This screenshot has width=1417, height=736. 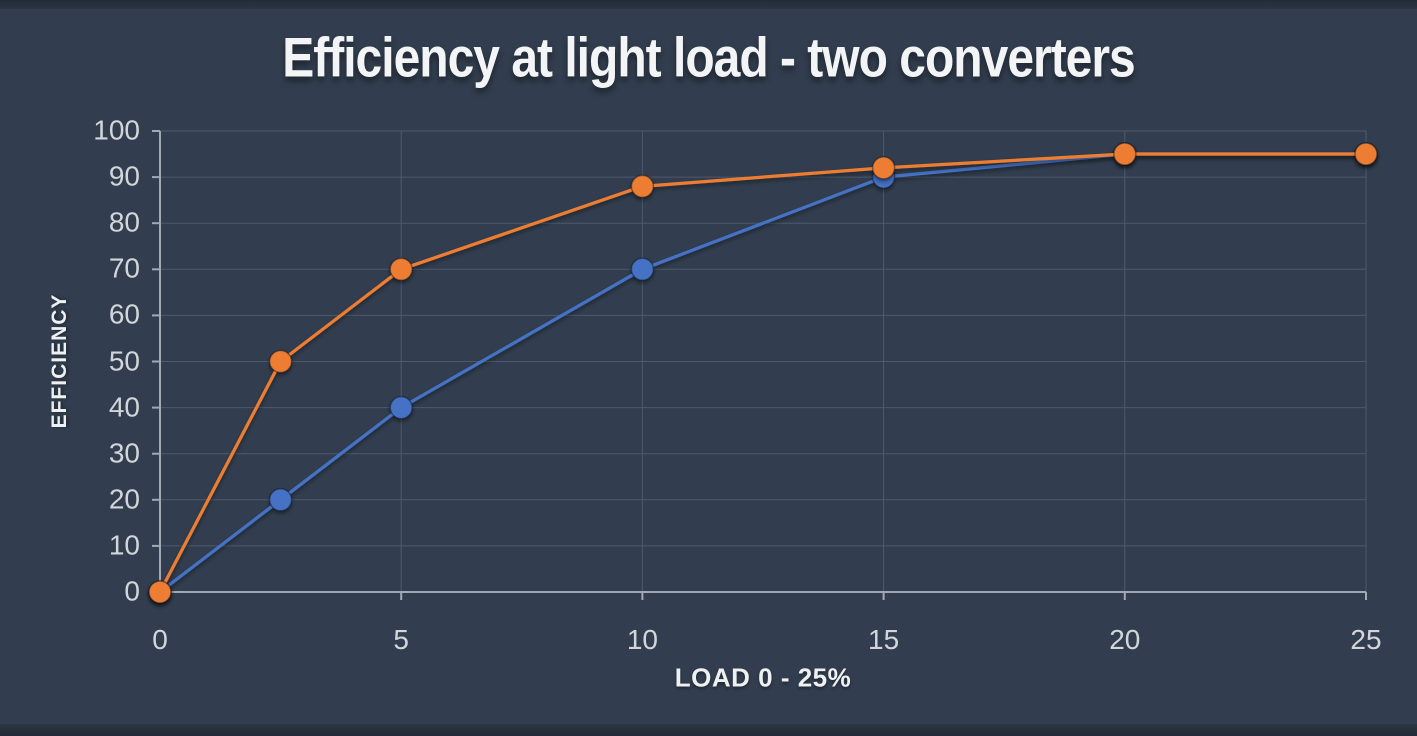 What do you see at coordinates (124, 314) in the screenshot?
I see `y-tick-label: 60` at bounding box center [124, 314].